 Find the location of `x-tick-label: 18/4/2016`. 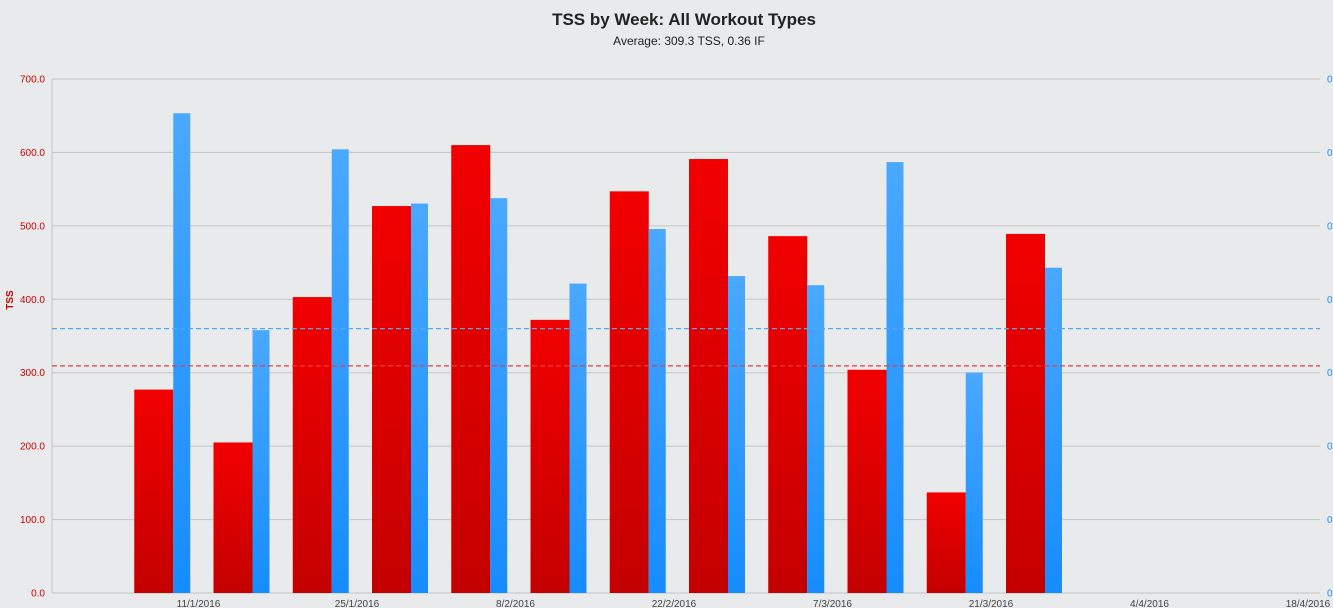

x-tick-label: 18/4/2016 is located at coordinates (1308, 603).